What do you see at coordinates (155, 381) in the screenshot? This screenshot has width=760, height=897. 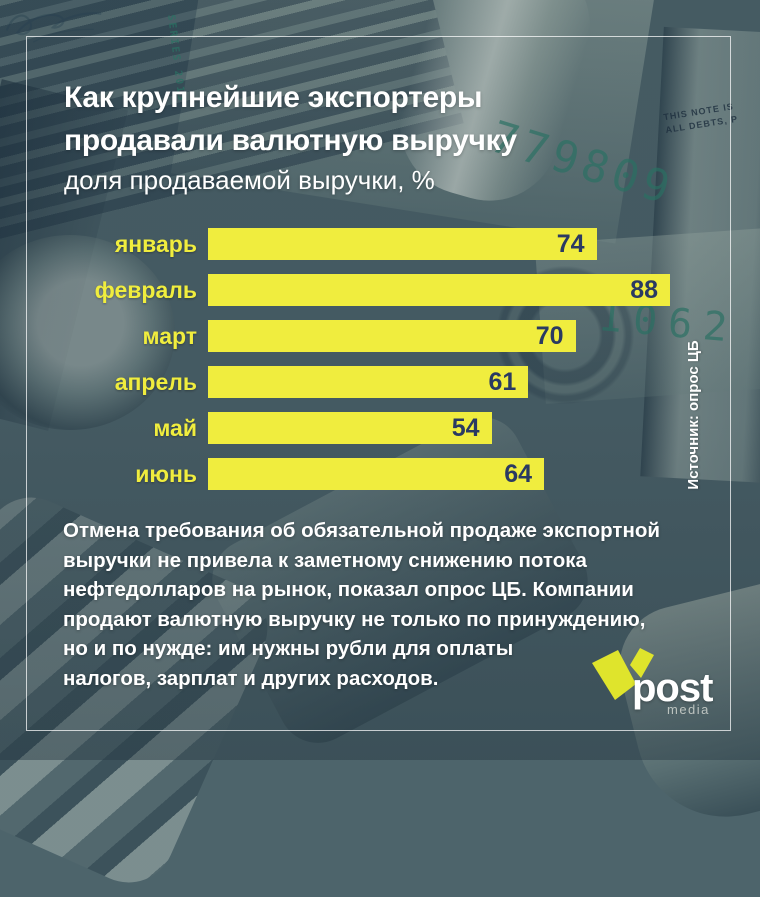 I see `category-label: апрель` at bounding box center [155, 381].